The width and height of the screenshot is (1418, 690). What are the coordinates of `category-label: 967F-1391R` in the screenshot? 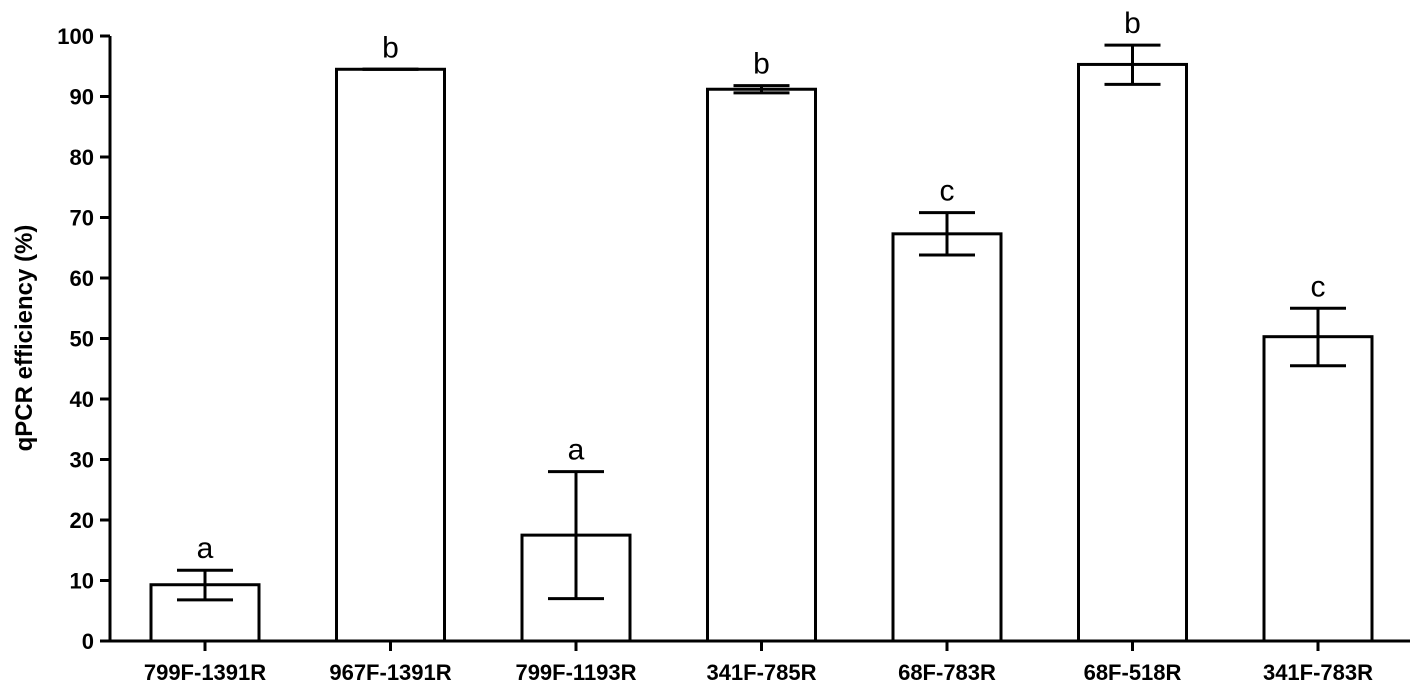 It's located at (390, 672).